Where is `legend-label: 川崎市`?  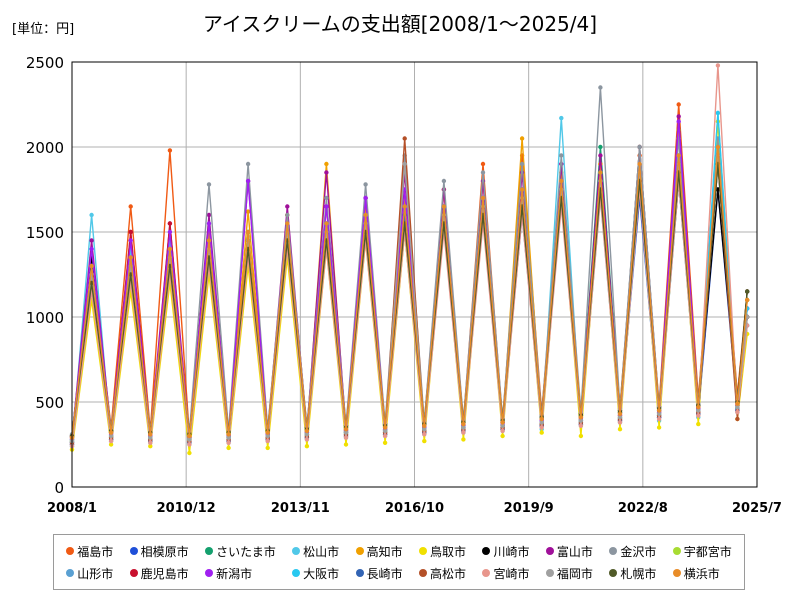 legend-label: 川崎市 is located at coordinates (511, 551).